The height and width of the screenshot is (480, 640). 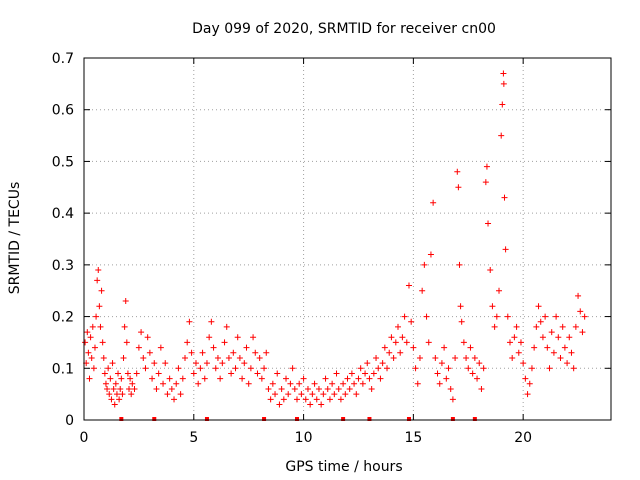 What do you see at coordinates (343, 419) in the screenshot?
I see `baseline-marker` at bounding box center [343, 419].